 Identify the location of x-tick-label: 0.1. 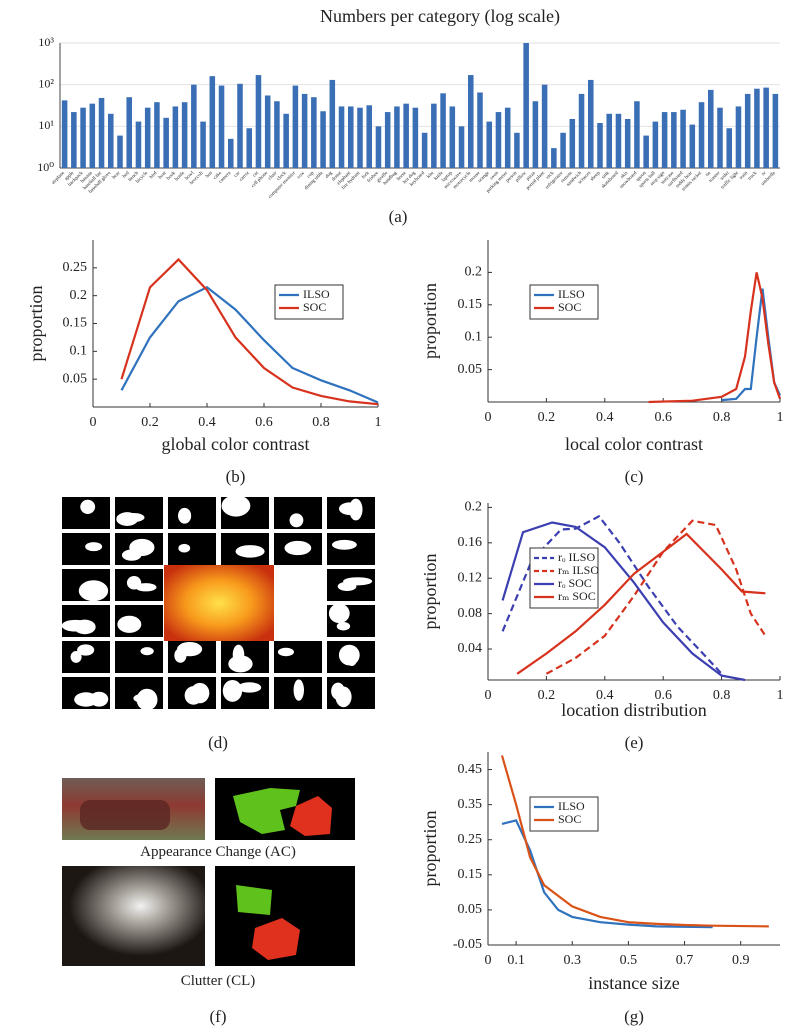
(516, 960).